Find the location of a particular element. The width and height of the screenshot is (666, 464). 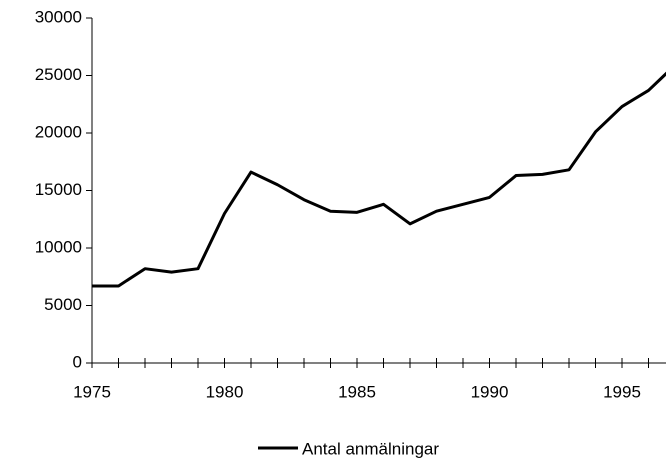

y-tick-label: 0 is located at coordinates (77, 361).